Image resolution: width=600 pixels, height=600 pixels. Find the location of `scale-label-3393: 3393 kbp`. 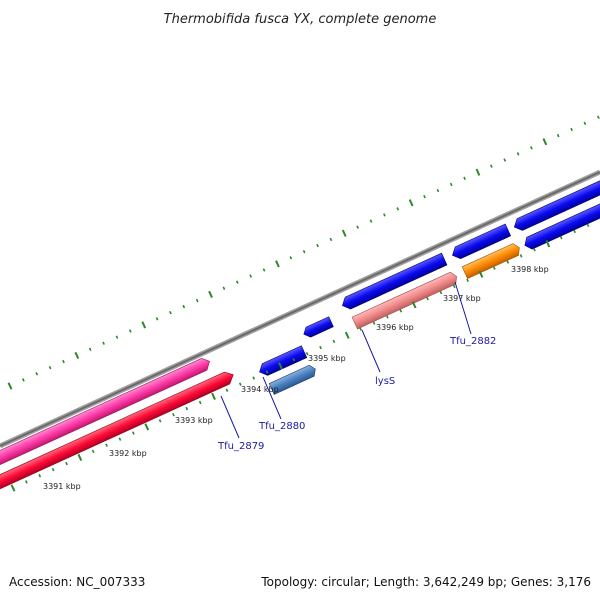

scale-label-3393: 3393 kbp is located at coordinates (194, 420).